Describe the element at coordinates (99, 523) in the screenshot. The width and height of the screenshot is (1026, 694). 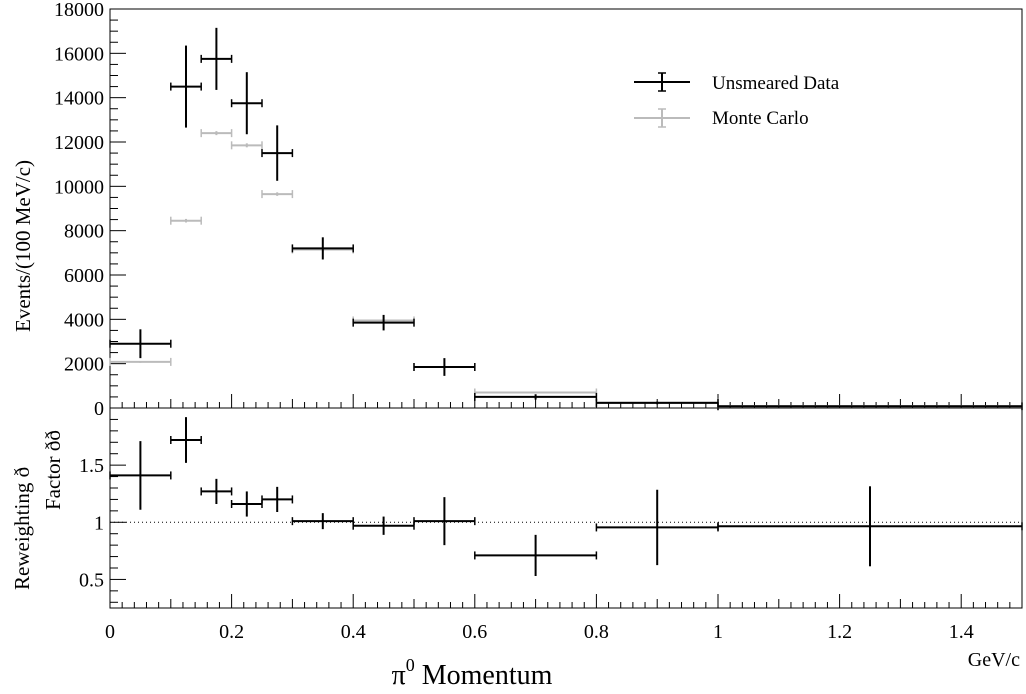
I see `bottom-y-tick-label: 1` at that location.